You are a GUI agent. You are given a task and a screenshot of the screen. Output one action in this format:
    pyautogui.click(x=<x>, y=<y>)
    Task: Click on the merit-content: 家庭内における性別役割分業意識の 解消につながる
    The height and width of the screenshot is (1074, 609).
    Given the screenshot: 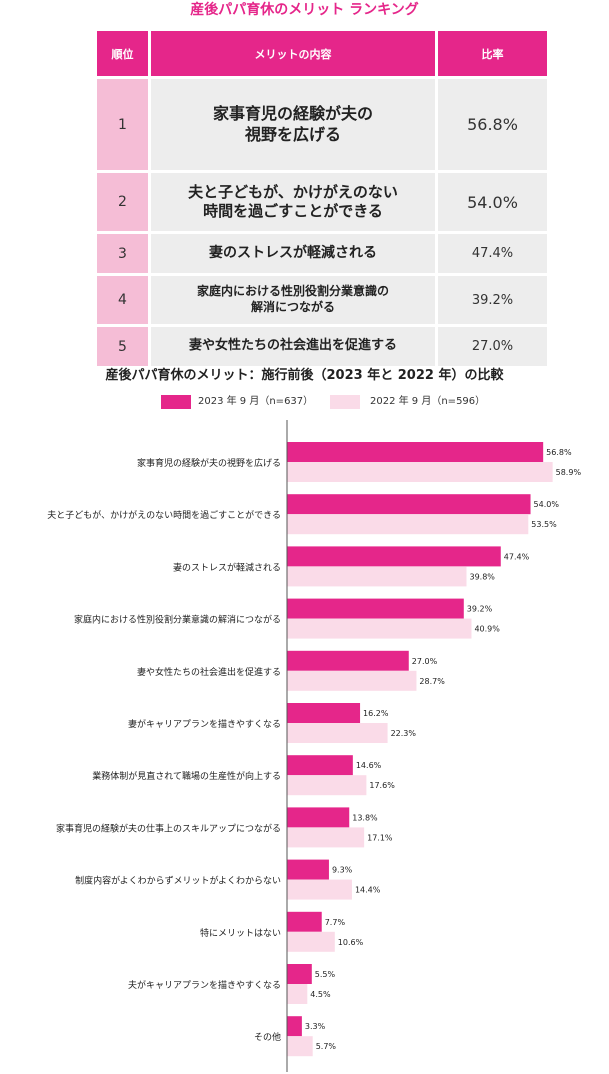 What is the action you would take?
    pyautogui.click(x=293, y=300)
    